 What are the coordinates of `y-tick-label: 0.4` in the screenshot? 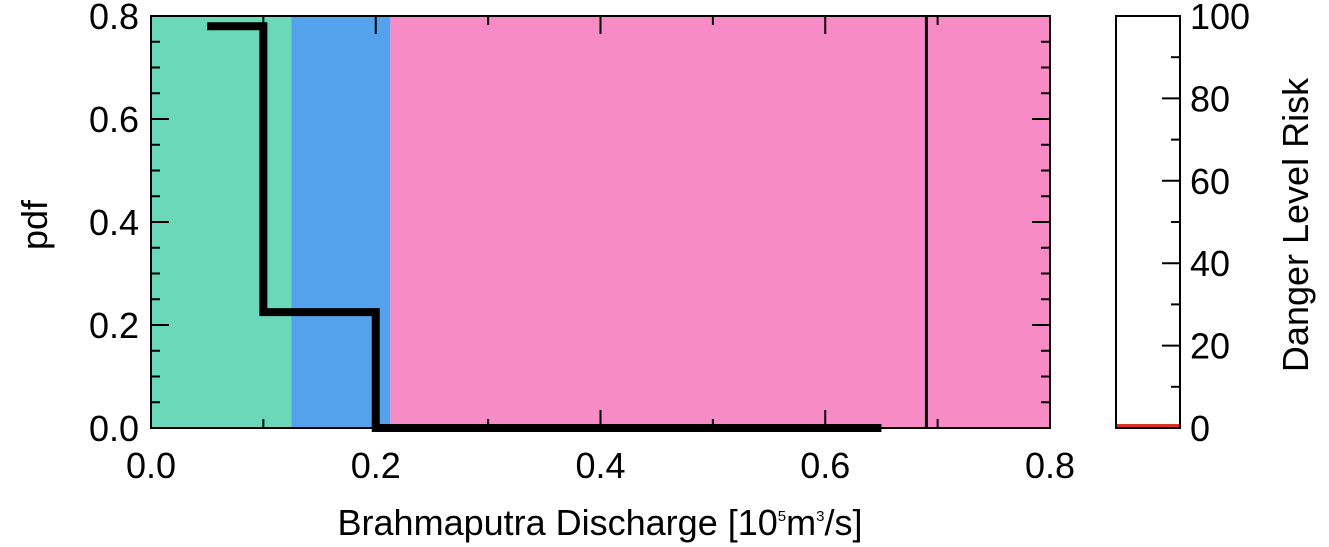 It's located at (114, 222).